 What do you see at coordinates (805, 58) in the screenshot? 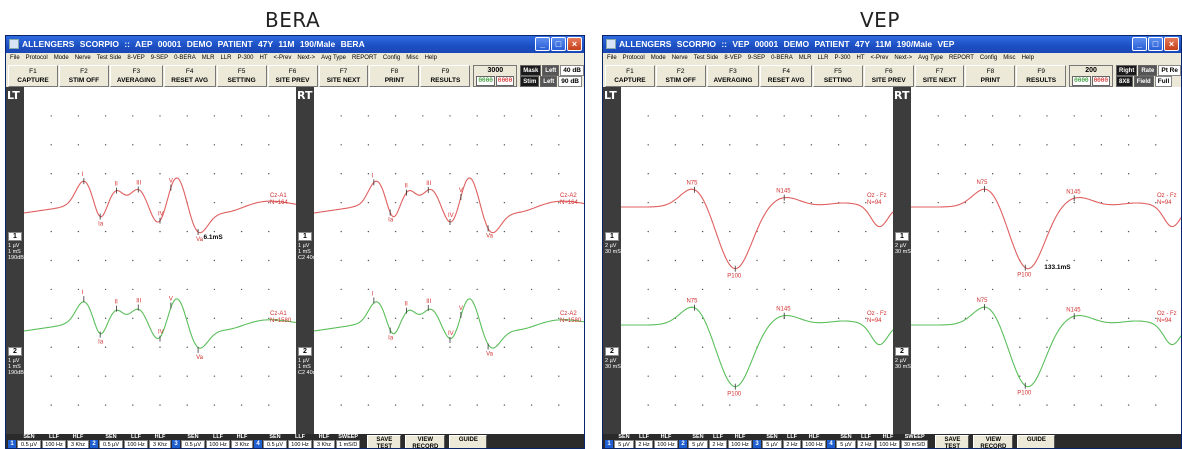
I see `menu-item: MLR` at bounding box center [805, 58].